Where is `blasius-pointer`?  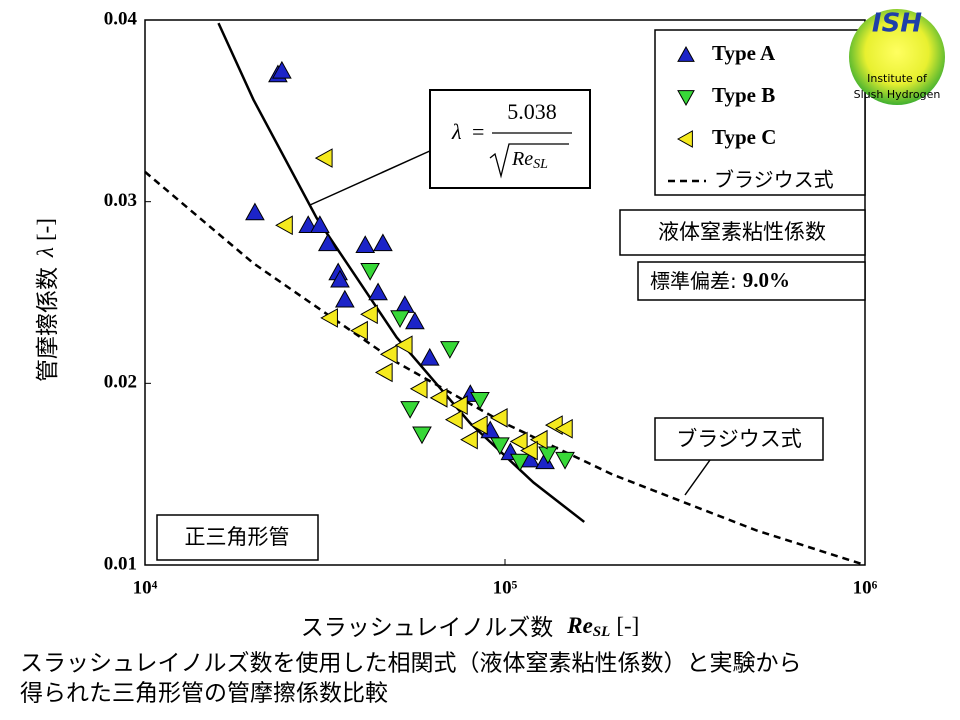
blasius-pointer is located at coordinates (697, 477).